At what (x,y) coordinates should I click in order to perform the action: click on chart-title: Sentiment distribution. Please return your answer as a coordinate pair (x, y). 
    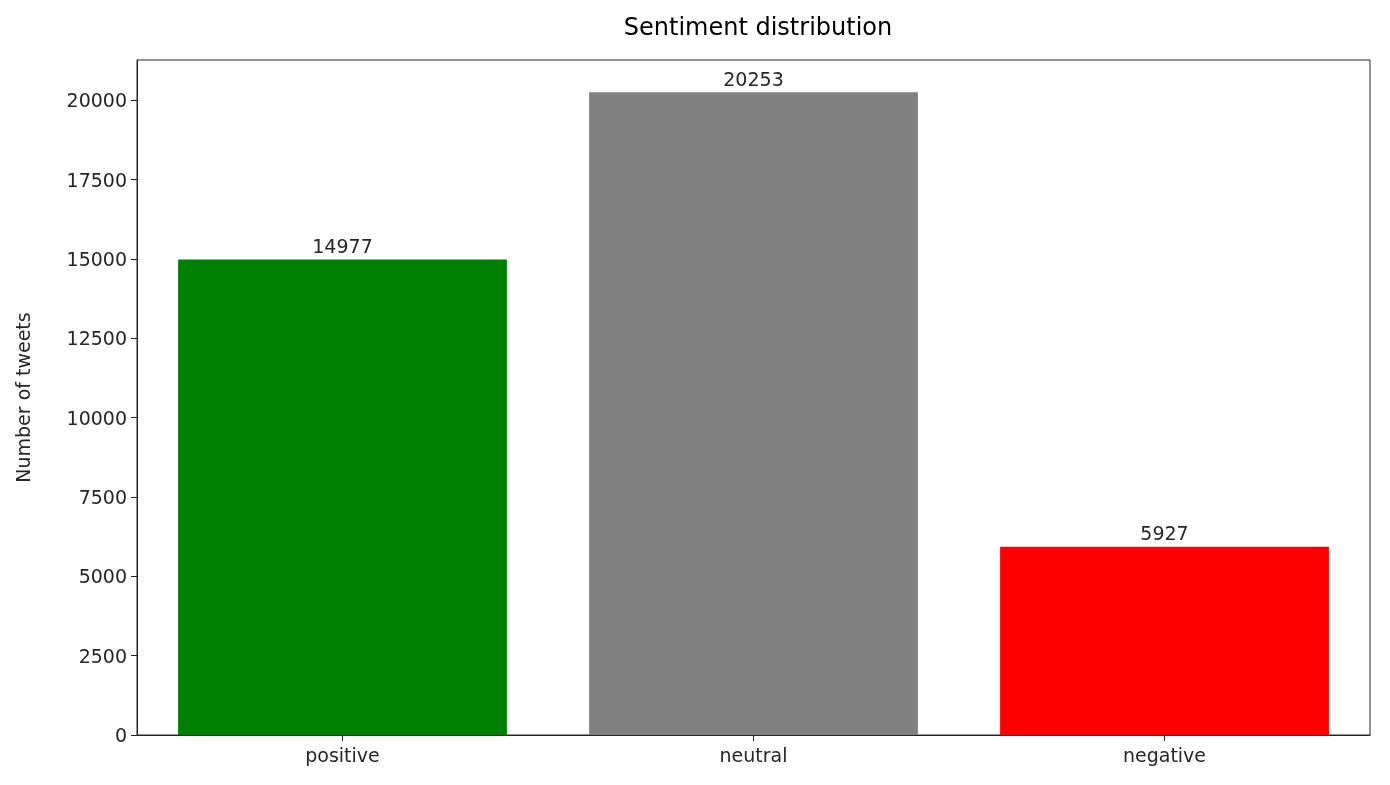
    Looking at the image, I should click on (758, 27).